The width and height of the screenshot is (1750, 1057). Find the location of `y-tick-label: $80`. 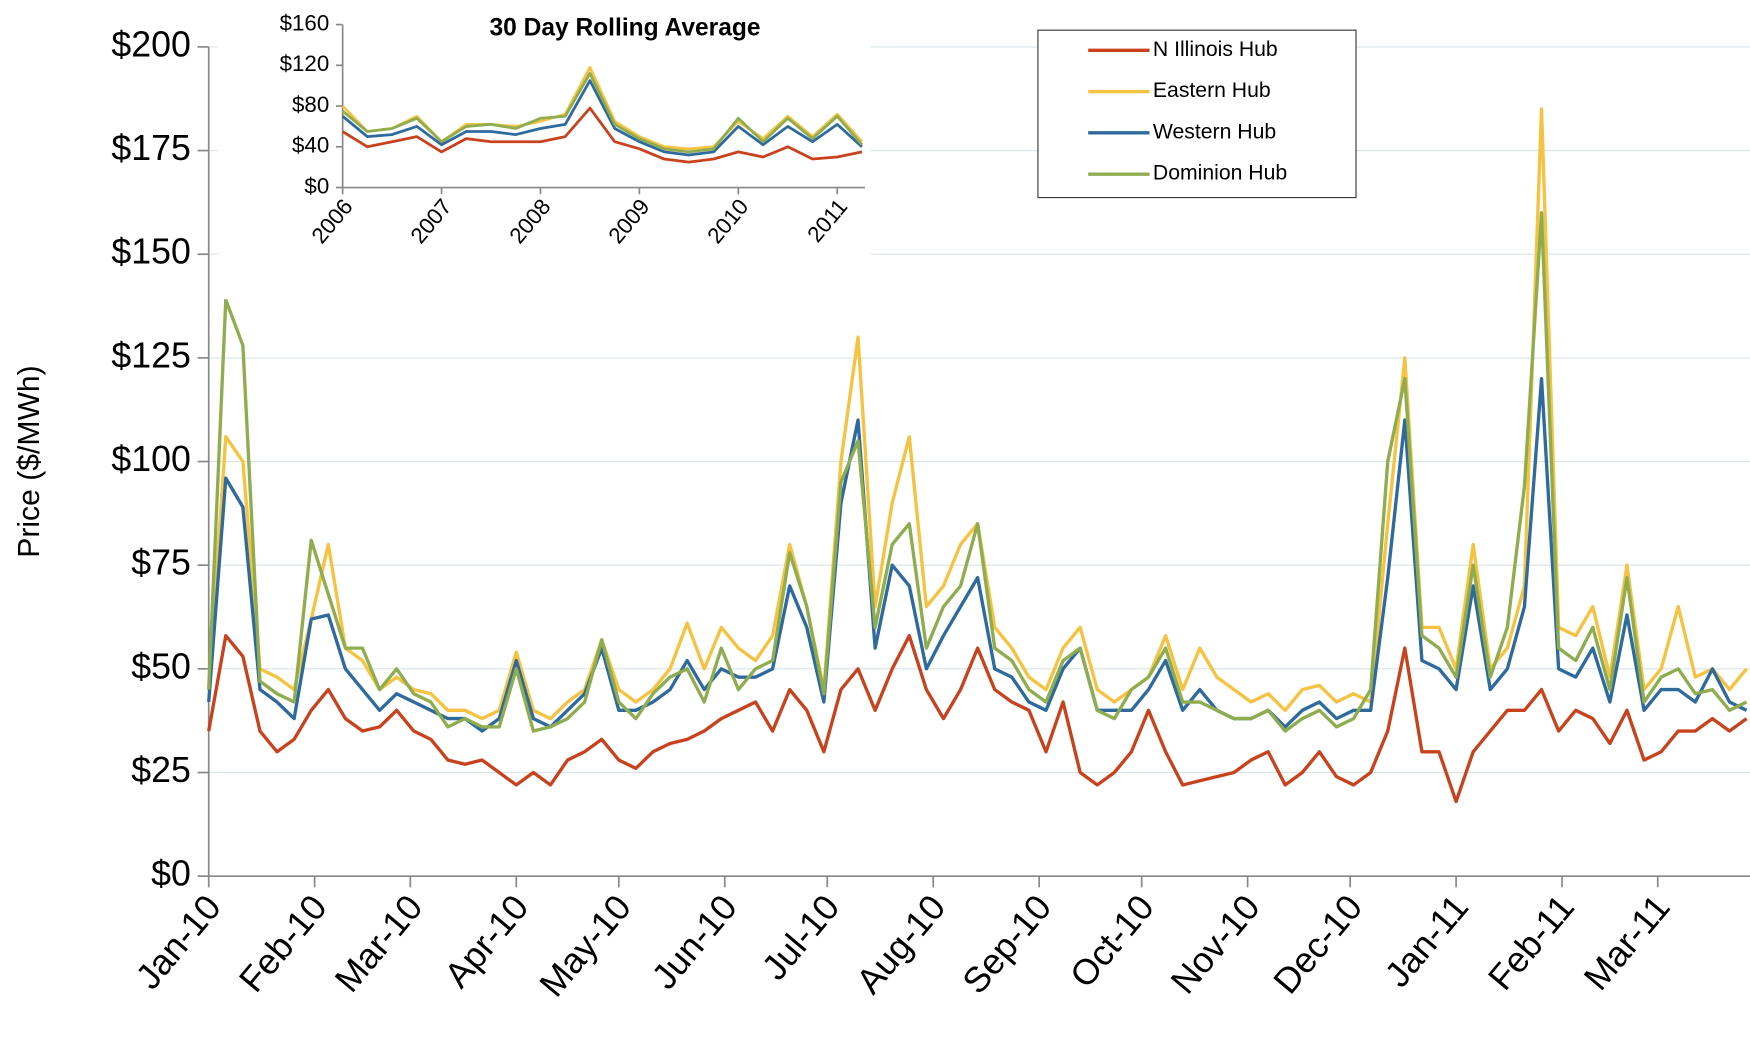

y-tick-label: $80 is located at coordinates (310, 104).